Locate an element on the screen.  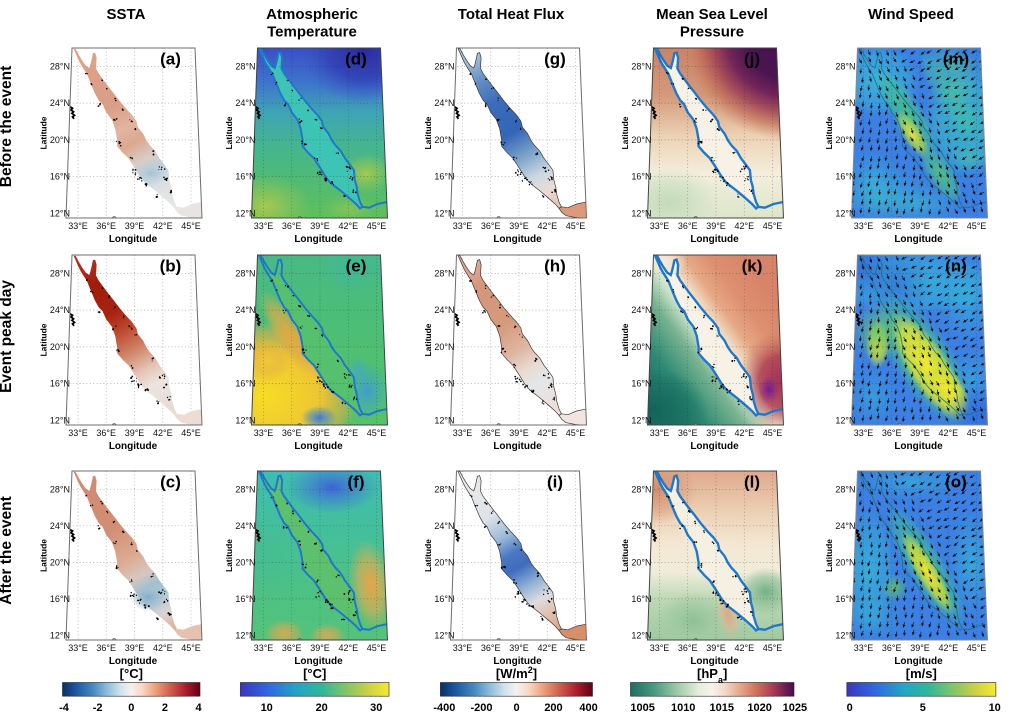
svg-text: 200 is located at coordinates (553, 708).